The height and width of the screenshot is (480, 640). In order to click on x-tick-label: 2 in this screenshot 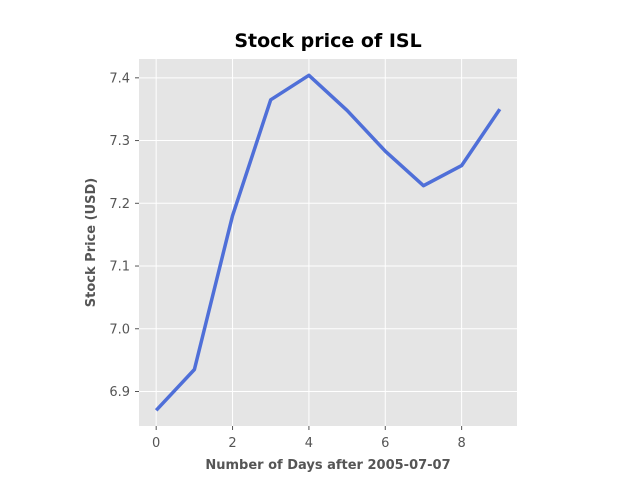, I will do `click(232, 443)`.